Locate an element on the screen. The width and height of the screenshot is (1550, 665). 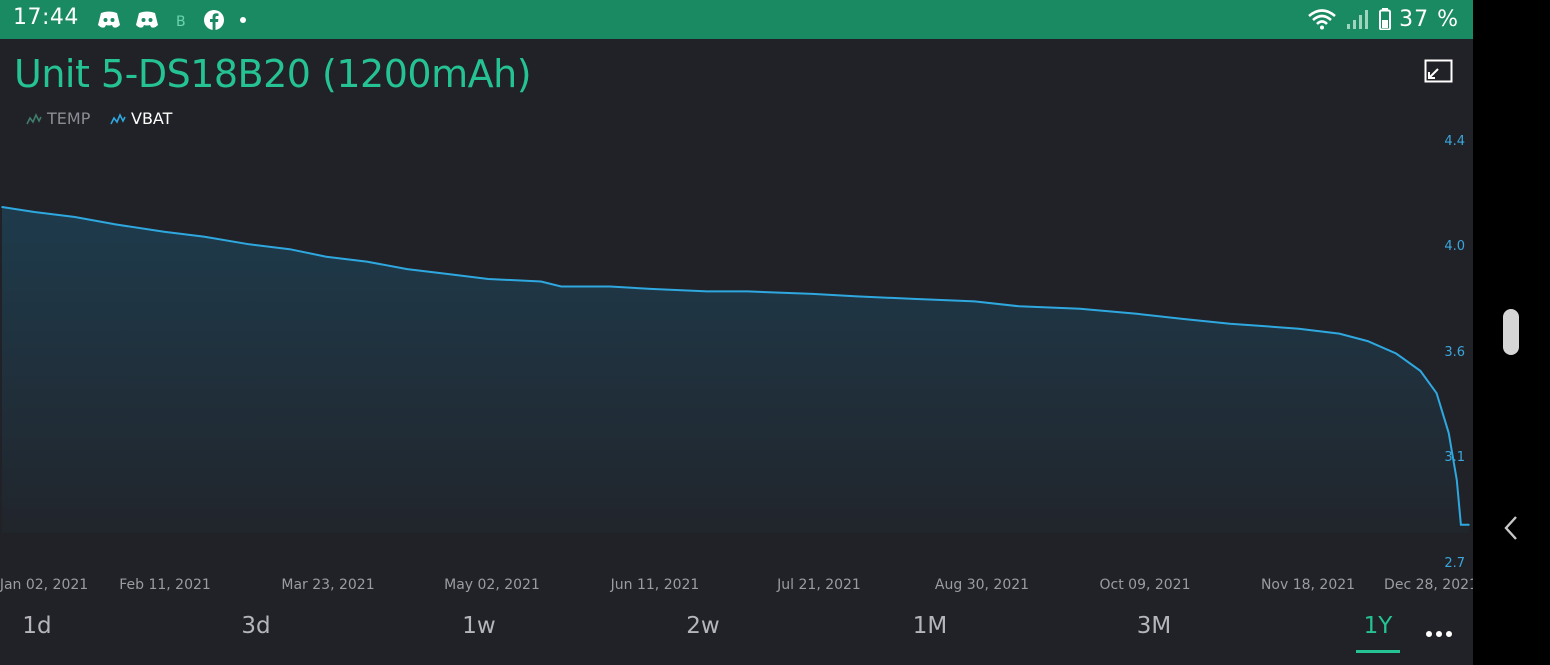
x-tick-label: Mar 23, 2021 is located at coordinates (327, 585).